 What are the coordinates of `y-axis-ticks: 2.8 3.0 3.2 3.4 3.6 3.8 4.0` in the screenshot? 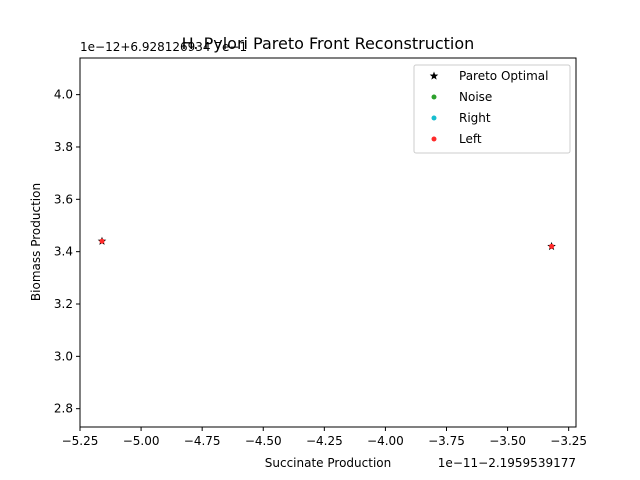 It's located at (67, 252).